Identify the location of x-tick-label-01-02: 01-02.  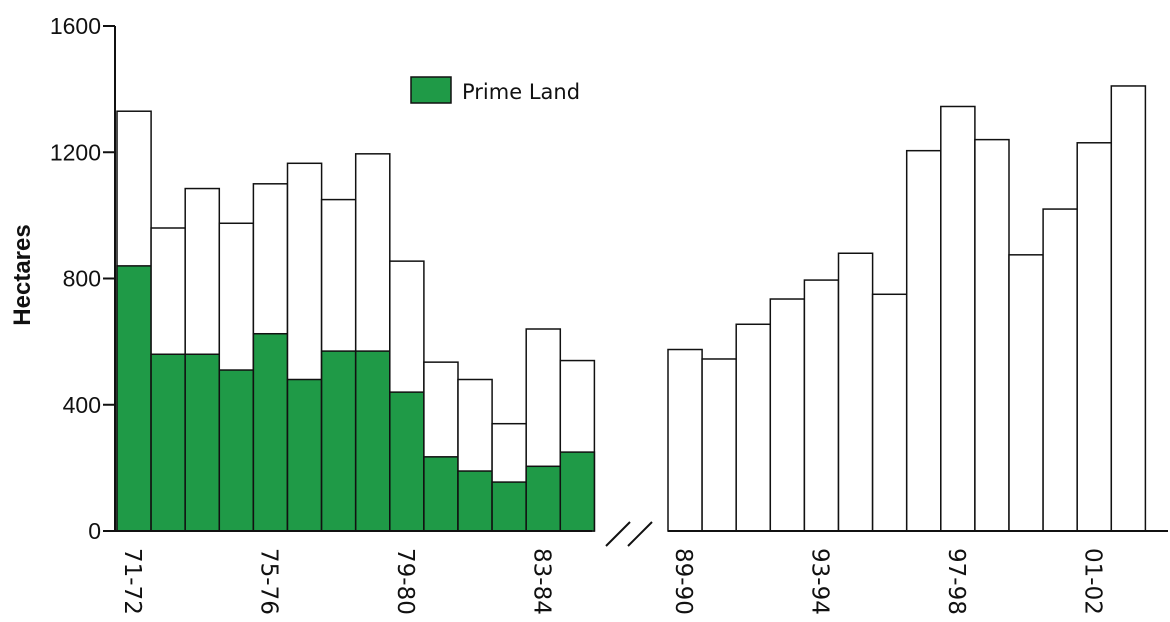
(1092, 581).